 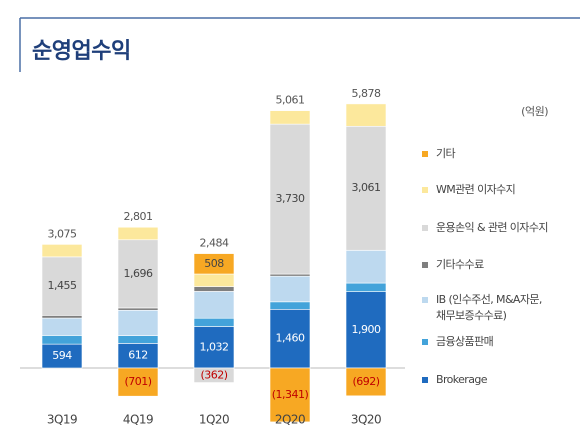 I want to click on legend-label: Brokerage, so click(x=462, y=379).